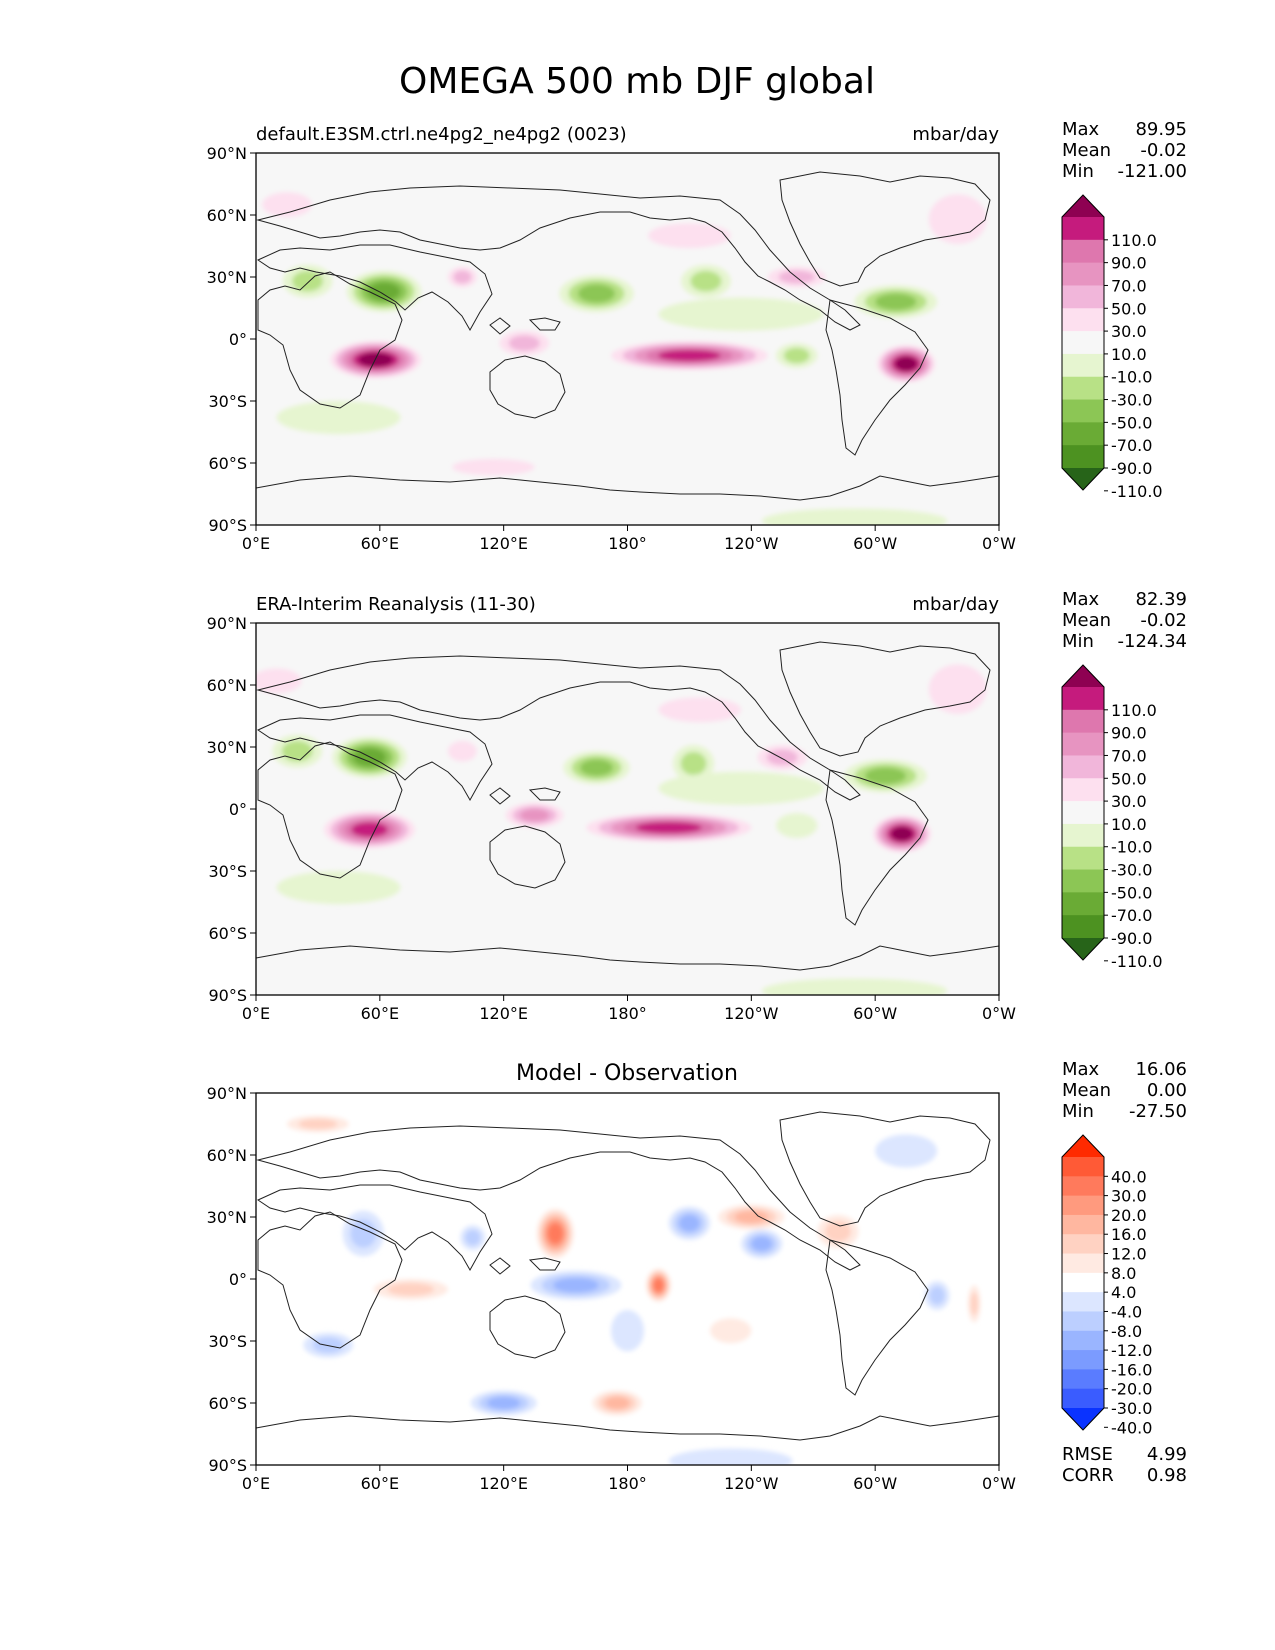 This screenshot has height=1650, width=1275. Describe the element at coordinates (1167, 1475) in the screenshot. I see `stat-corr-value: 0.98` at that location.